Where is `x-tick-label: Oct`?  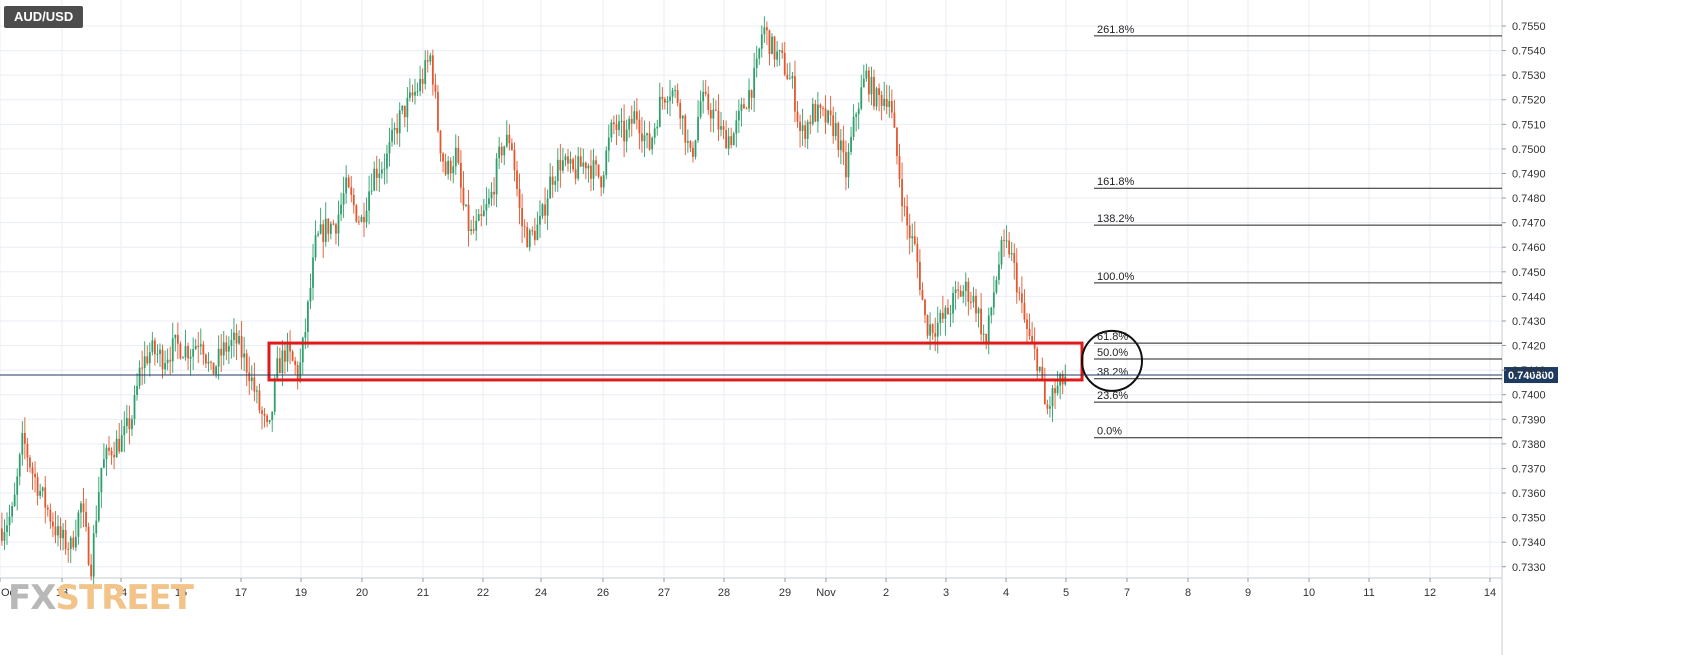
x-tick-label: Oct is located at coordinates (9, 593).